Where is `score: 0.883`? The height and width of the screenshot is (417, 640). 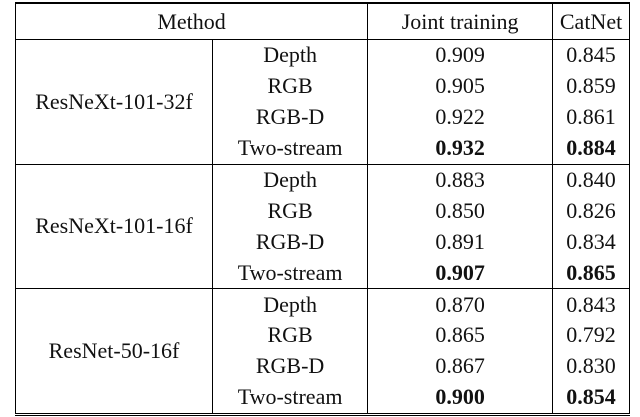
score: 0.883 is located at coordinates (460, 179).